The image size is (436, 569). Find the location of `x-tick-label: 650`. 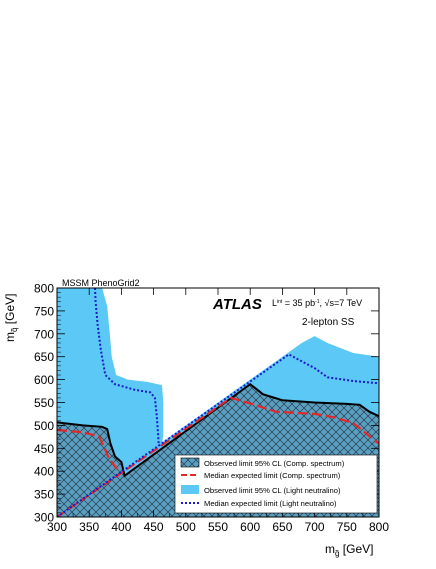

x-tick-label: 650 is located at coordinates (282, 527).